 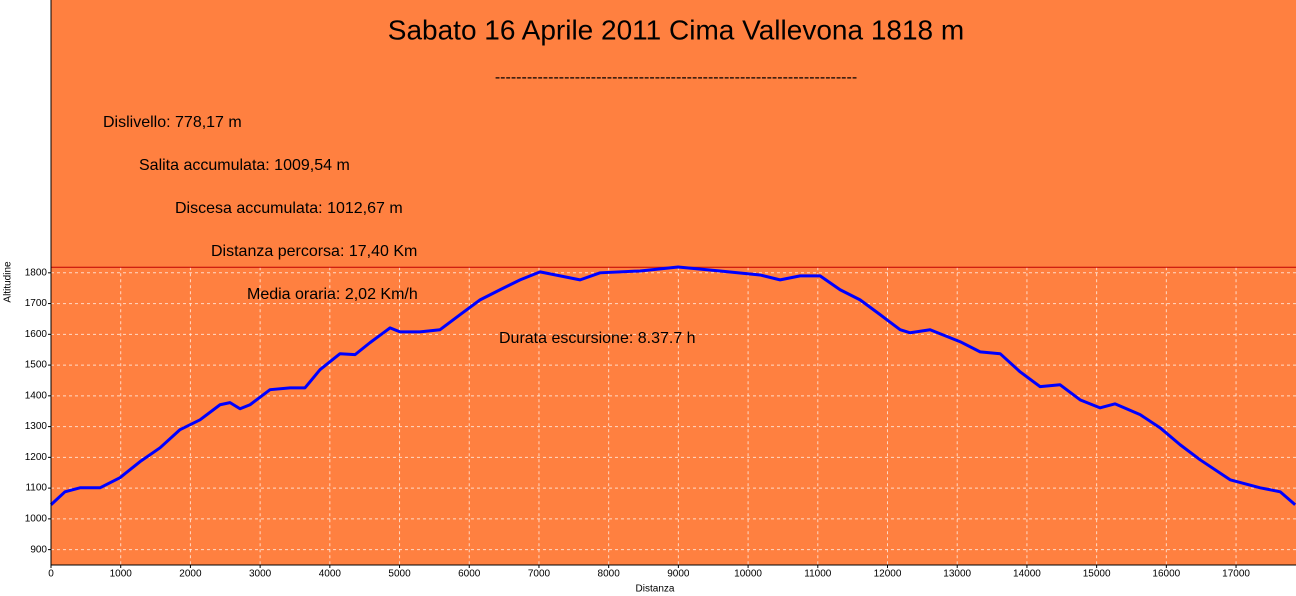 I want to click on y-axis-label: Altitudine, so click(x=8, y=282).